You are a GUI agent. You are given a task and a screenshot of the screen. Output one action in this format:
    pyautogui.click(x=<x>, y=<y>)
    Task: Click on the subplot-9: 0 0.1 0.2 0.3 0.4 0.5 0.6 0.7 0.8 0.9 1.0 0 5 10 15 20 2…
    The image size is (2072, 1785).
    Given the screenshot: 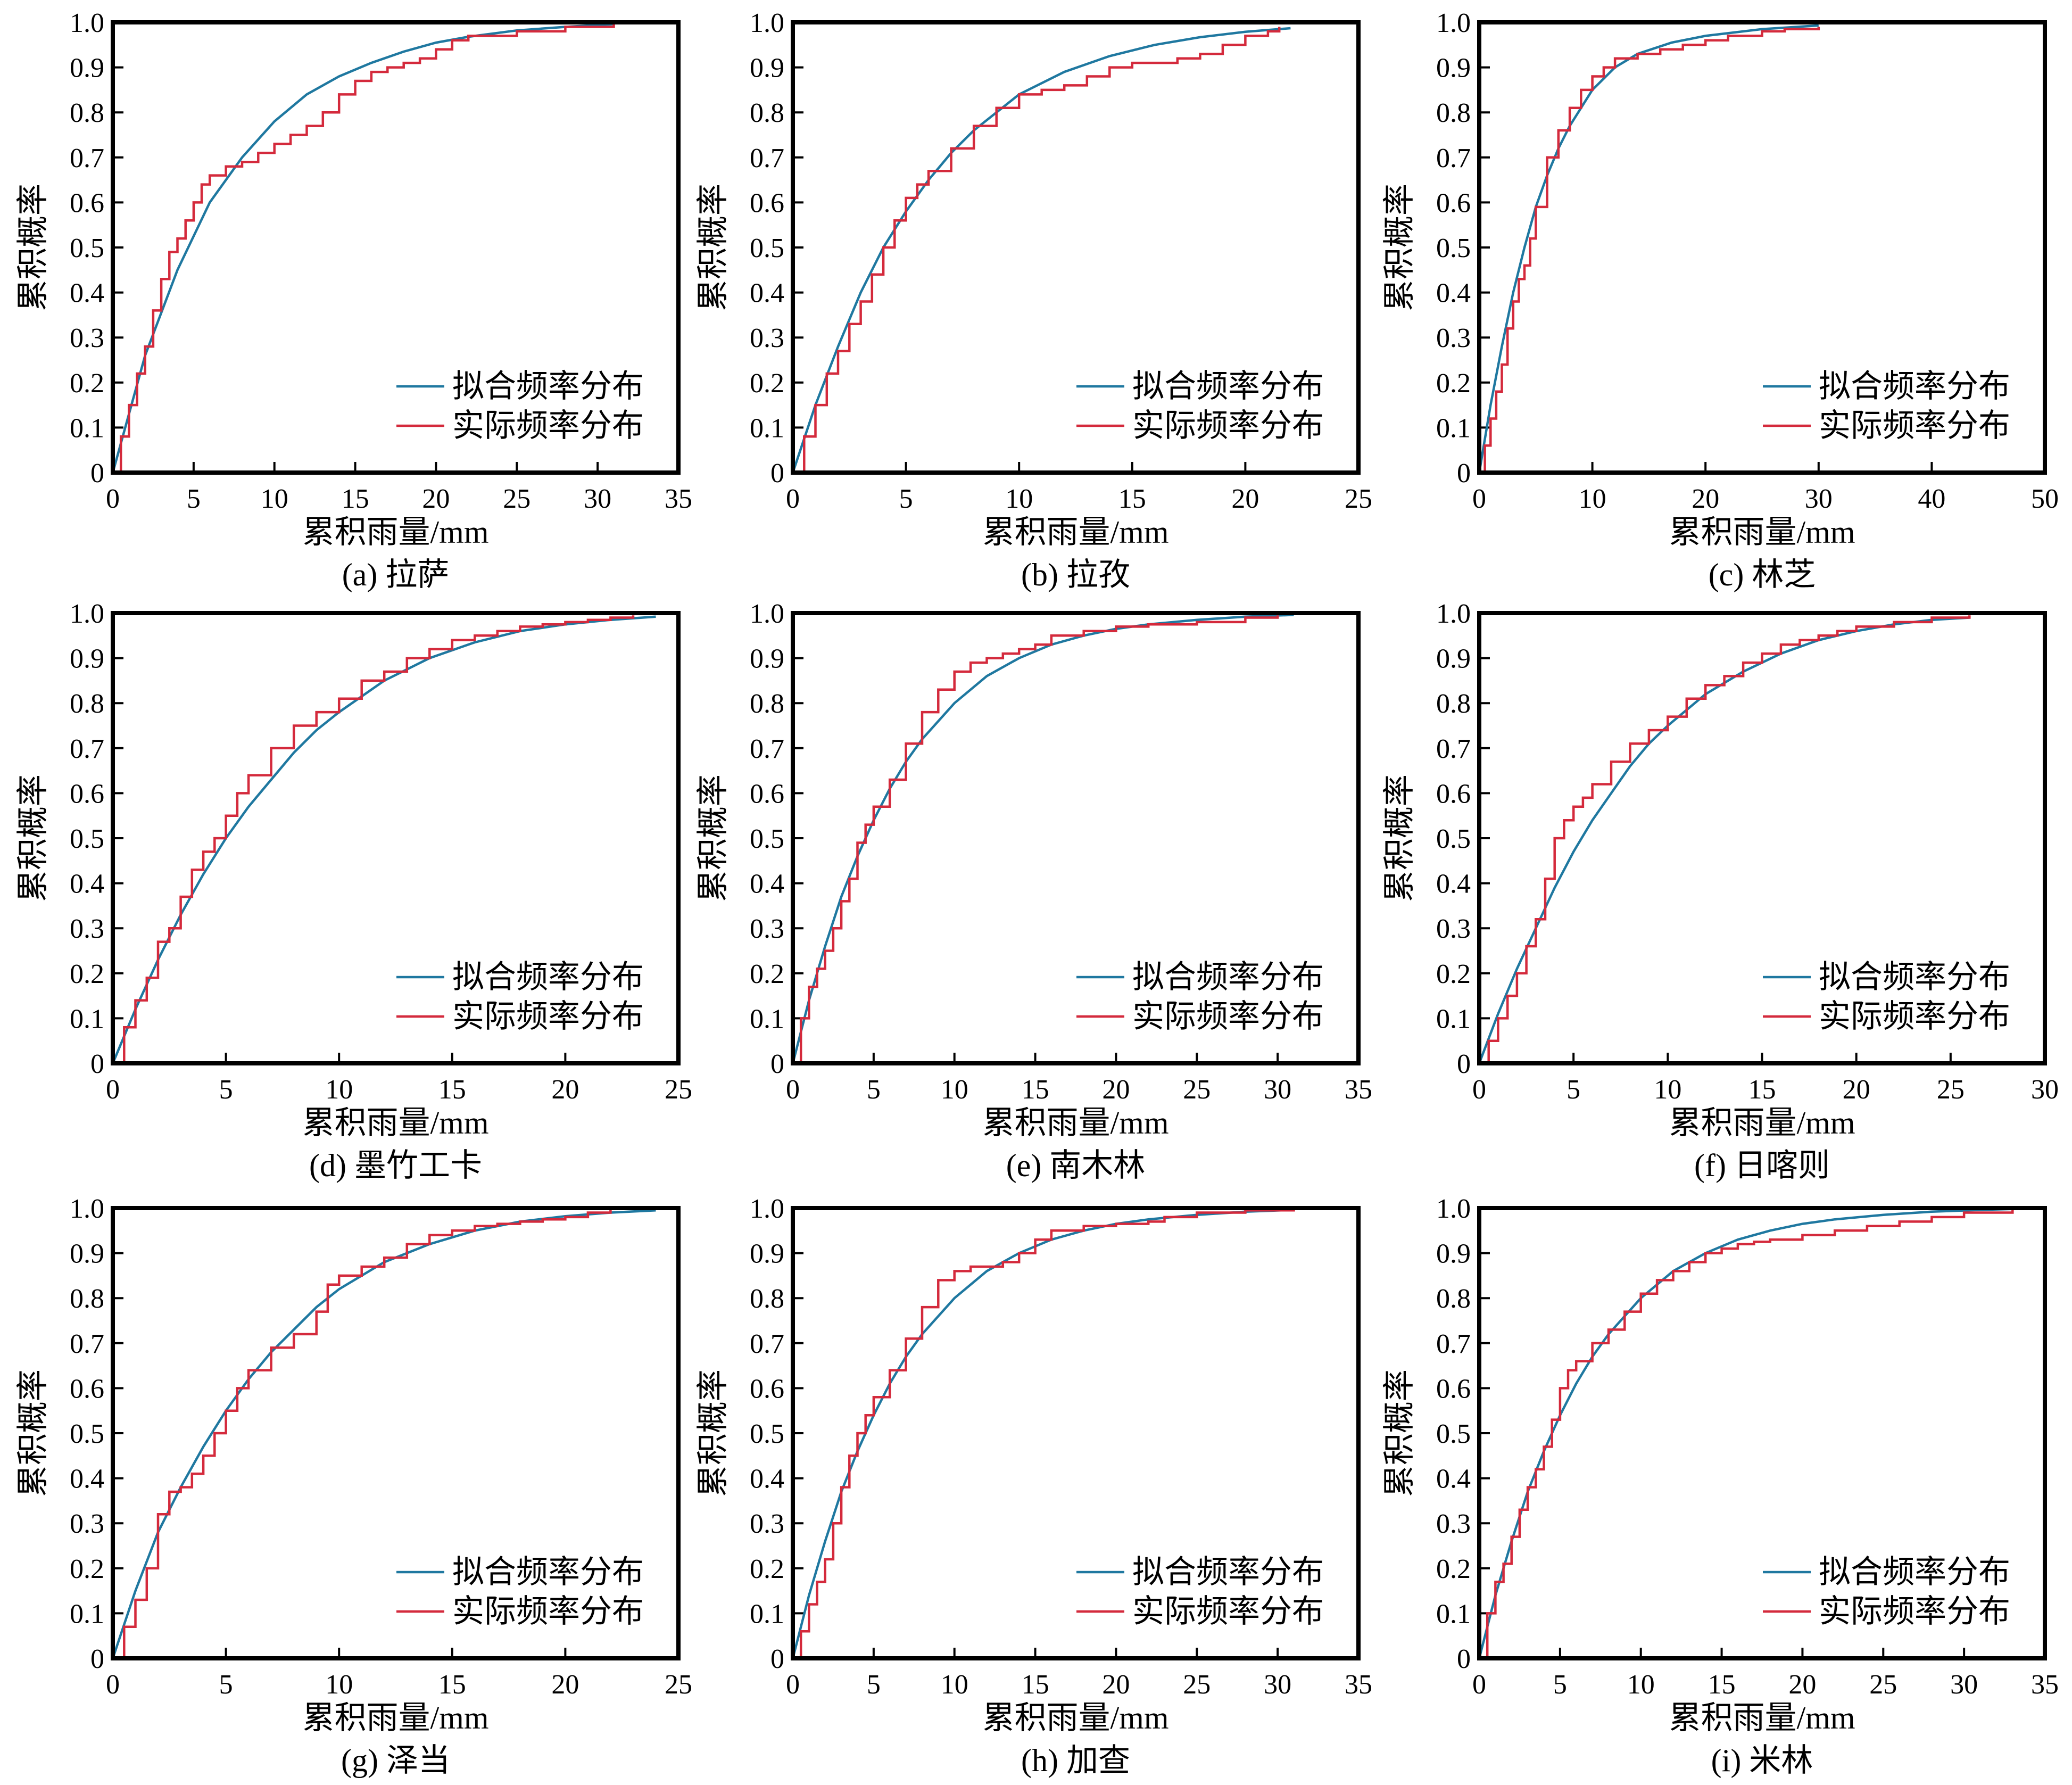 What is the action you would take?
    pyautogui.click(x=1721, y=1486)
    